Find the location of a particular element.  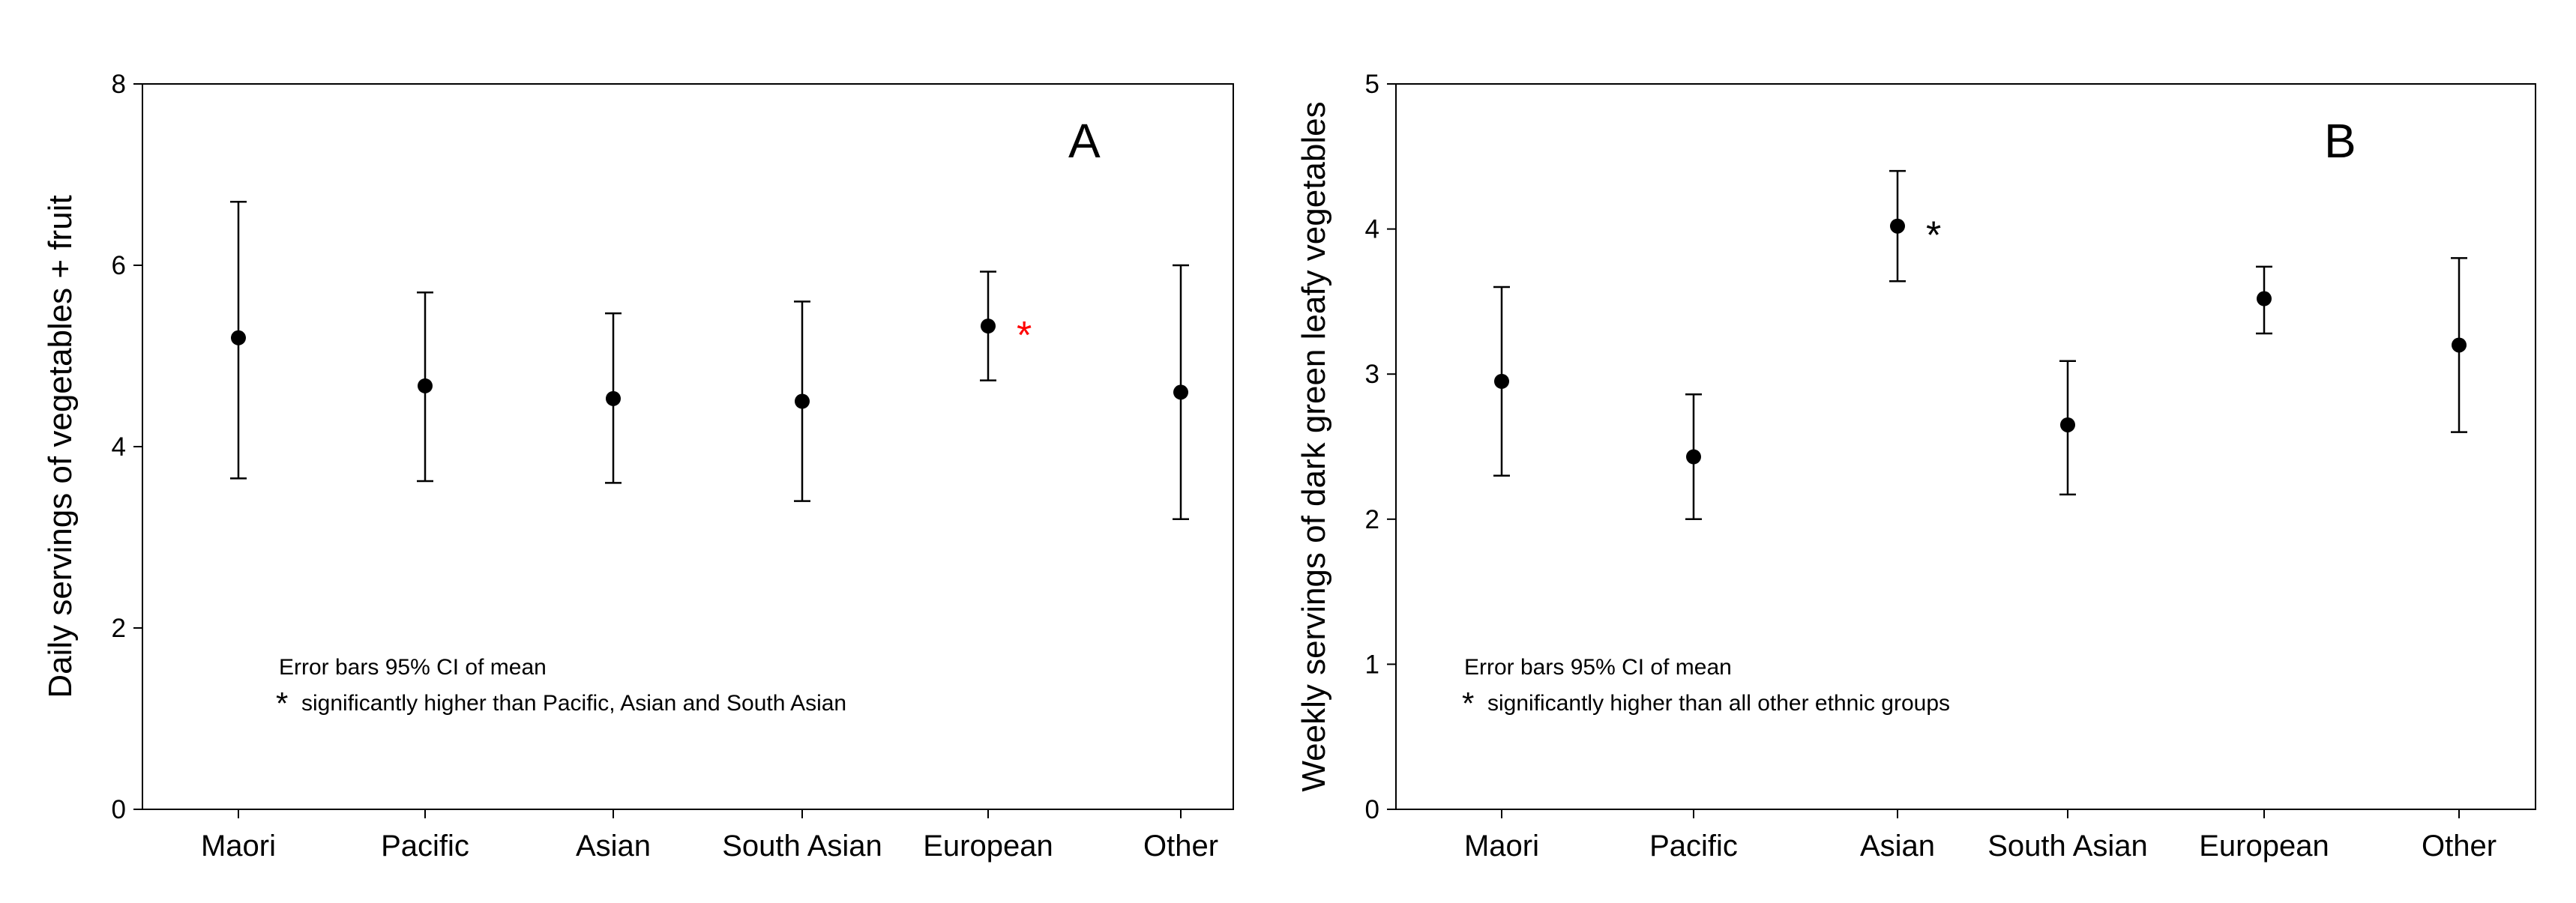

x-tick-label-b-3: South Asian is located at coordinates (2068, 846).